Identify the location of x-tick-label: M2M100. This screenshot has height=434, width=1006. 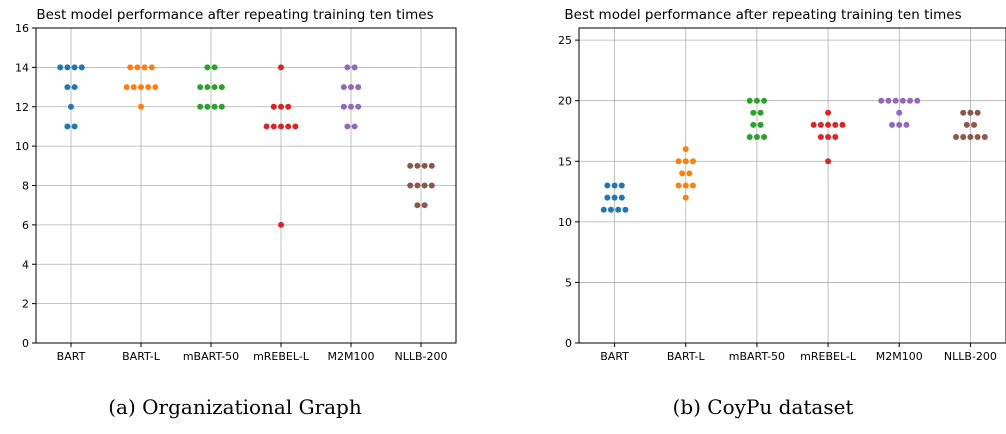
(899, 356).